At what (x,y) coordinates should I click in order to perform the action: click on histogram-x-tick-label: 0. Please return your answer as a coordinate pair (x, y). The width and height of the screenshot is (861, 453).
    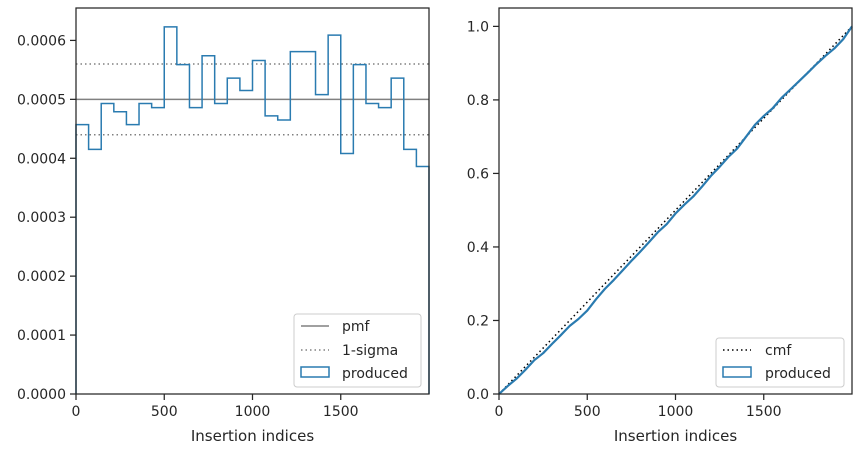
    Looking at the image, I should click on (76, 412).